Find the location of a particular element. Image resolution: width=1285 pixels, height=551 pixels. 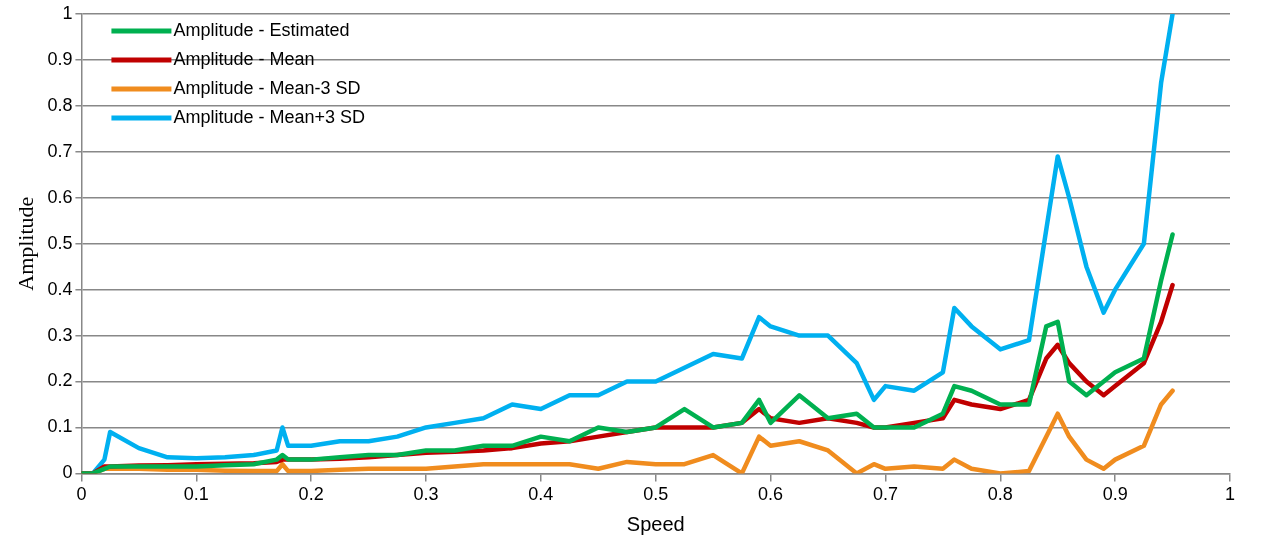

y-tick-label: 0.6 is located at coordinates (60, 196).